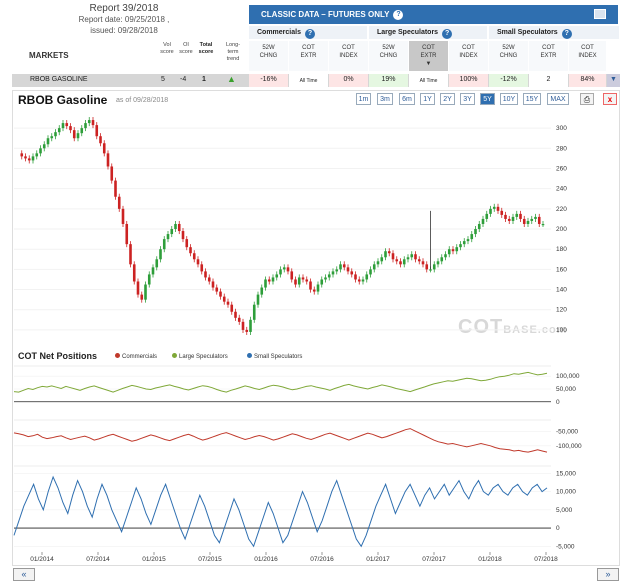 This screenshot has width=625, height=587. Describe the element at coordinates (608, 574) in the screenshot. I see `next-button: »` at that location.